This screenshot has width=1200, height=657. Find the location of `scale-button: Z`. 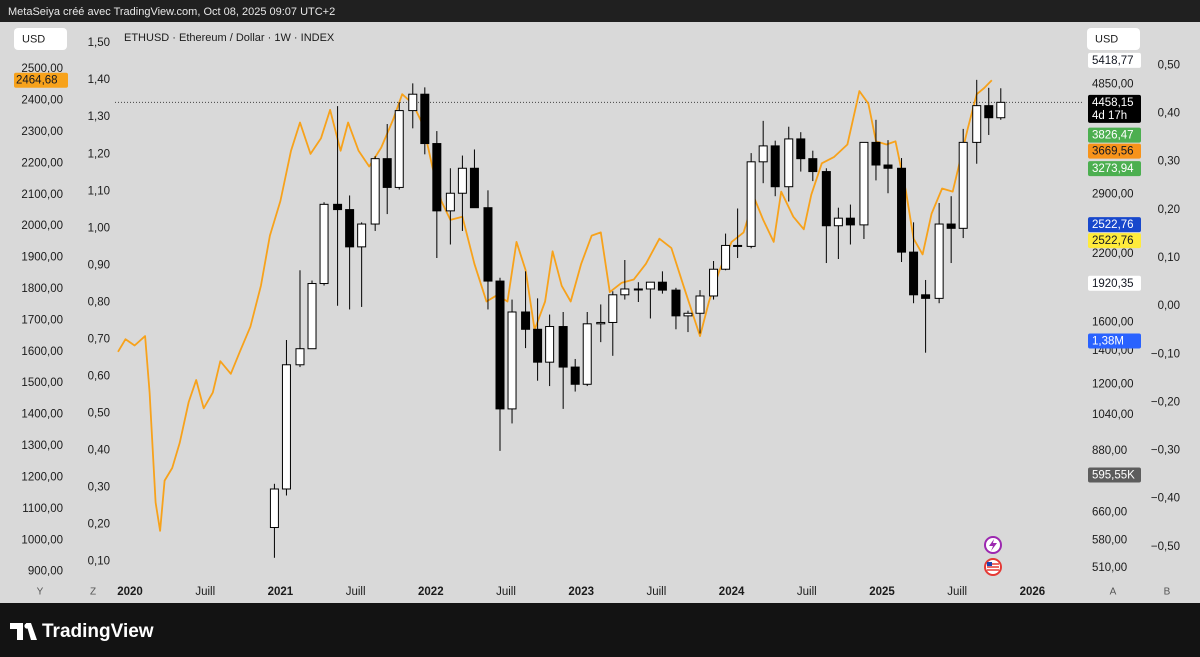

scale-button: Z is located at coordinates (93, 592).